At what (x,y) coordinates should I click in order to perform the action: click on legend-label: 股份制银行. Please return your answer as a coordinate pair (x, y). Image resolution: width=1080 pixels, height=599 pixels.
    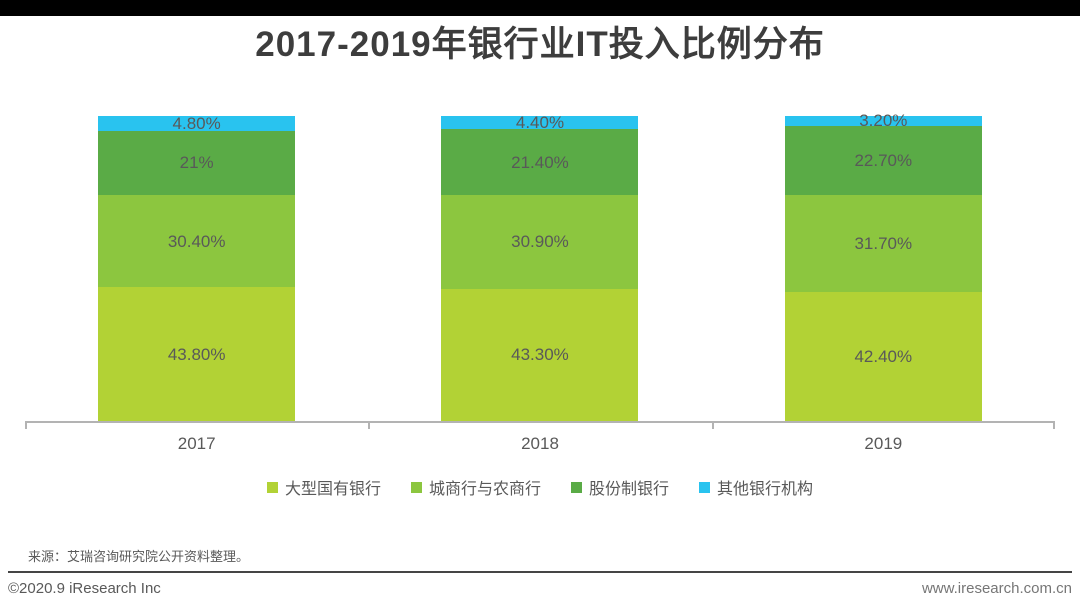
    Looking at the image, I should click on (629, 489).